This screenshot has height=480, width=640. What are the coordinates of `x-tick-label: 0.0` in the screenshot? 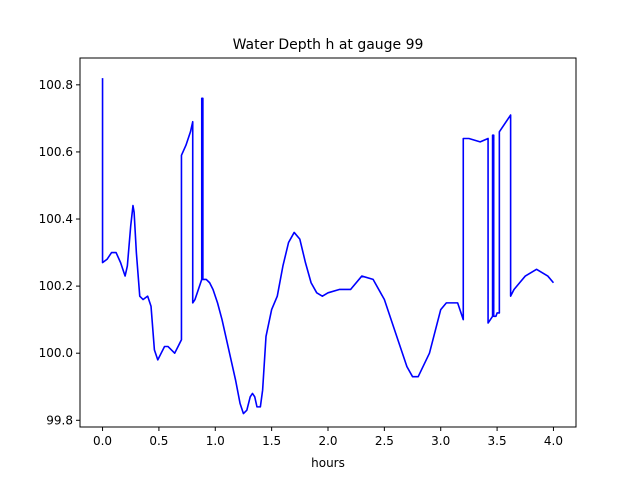 It's located at (102, 441).